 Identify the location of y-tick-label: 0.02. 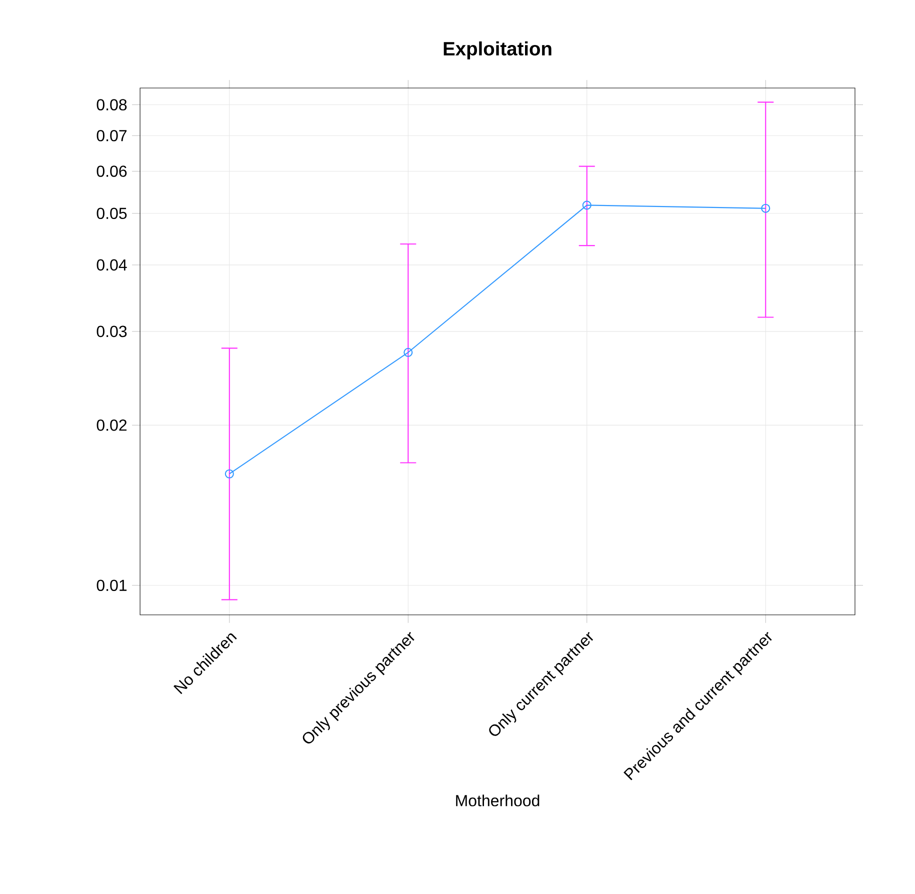
(111, 425).